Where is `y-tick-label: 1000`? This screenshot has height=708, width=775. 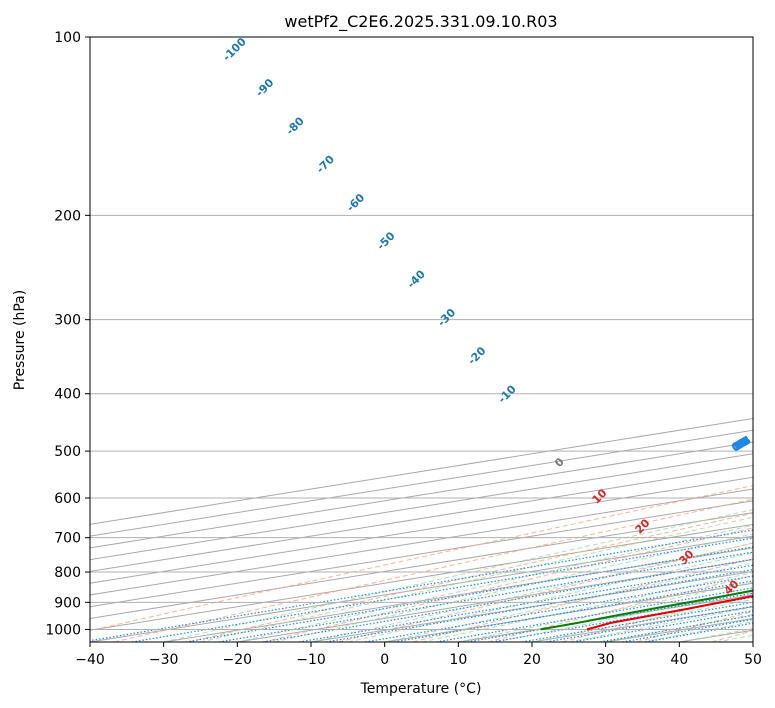
y-tick-label: 1000 is located at coordinates (63, 630).